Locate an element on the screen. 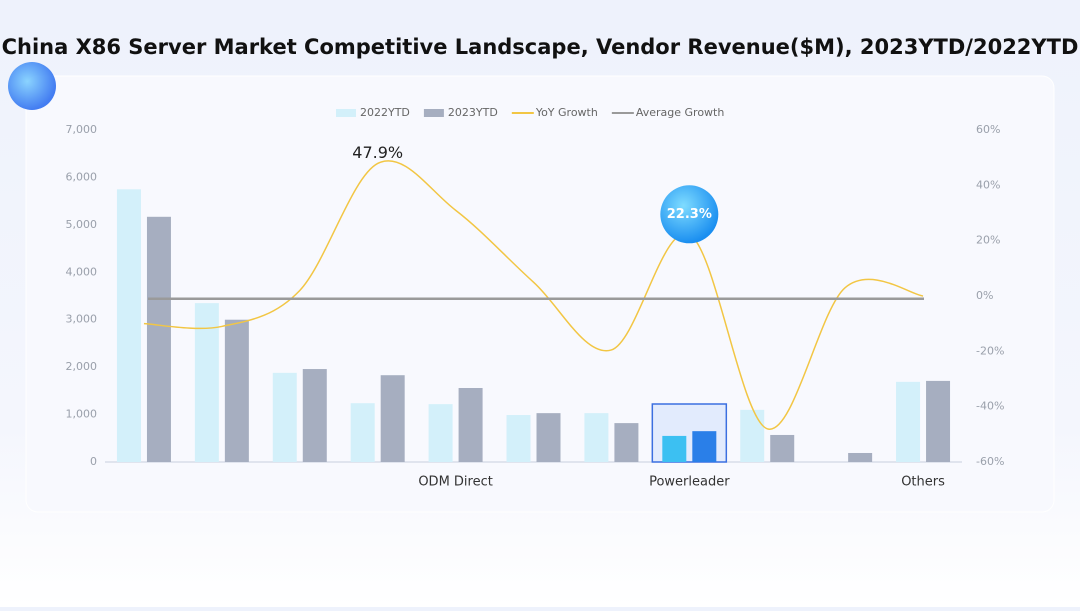  legend-label: Average Growth is located at coordinates (680, 112).